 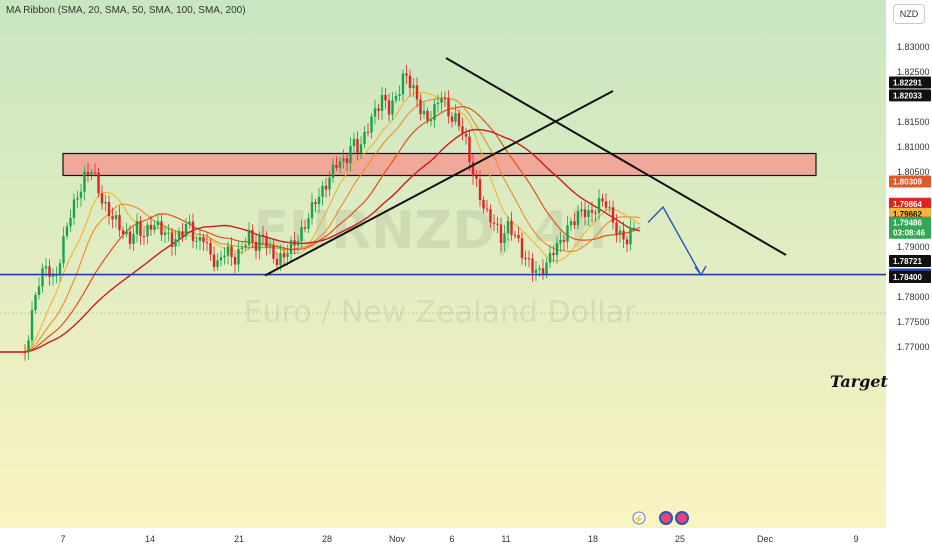 What do you see at coordinates (909, 14) in the screenshot?
I see `currency-badge: NZD` at bounding box center [909, 14].